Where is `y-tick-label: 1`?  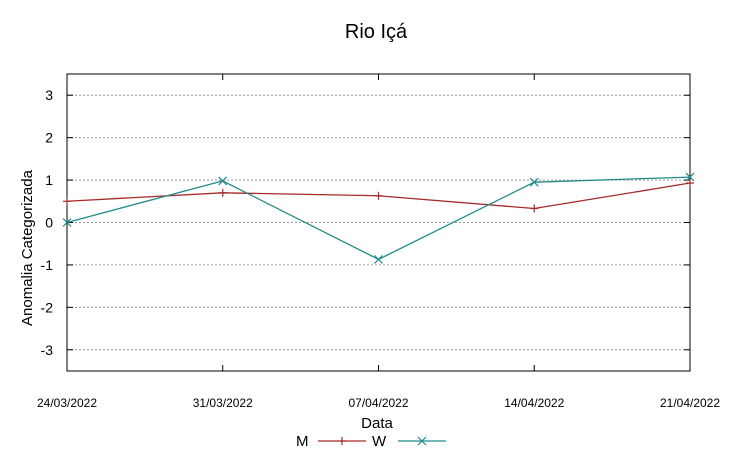 y-tick-label: 1 is located at coordinates (49, 180).